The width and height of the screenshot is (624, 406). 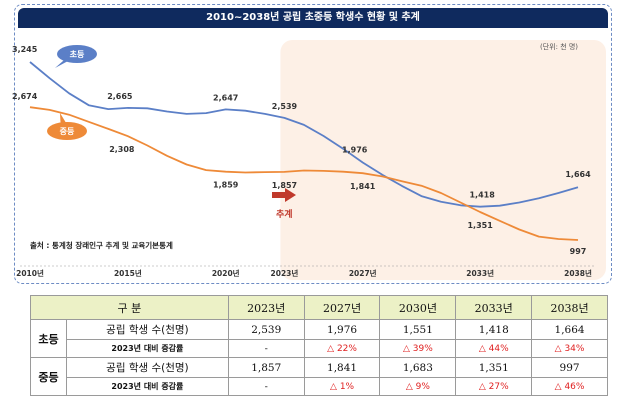 What do you see at coordinates (284, 215) in the screenshot?
I see `projection-label: 추계` at bounding box center [284, 215].